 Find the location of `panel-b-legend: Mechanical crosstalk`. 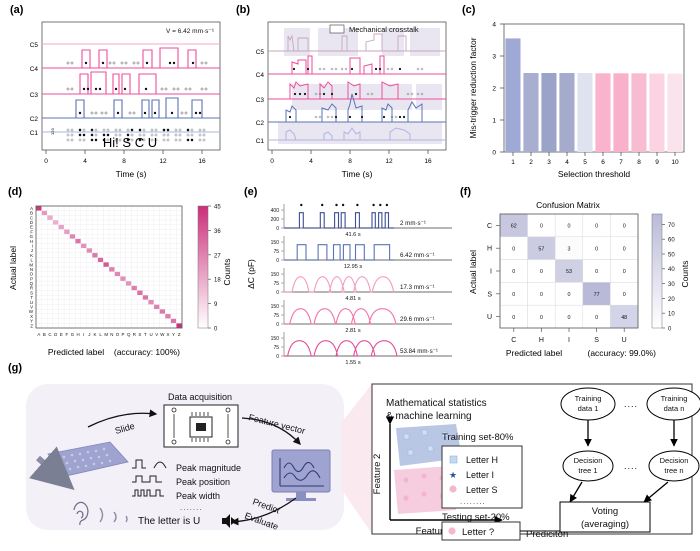

panel-b-legend: Mechanical crosstalk is located at coordinates (374, 29).